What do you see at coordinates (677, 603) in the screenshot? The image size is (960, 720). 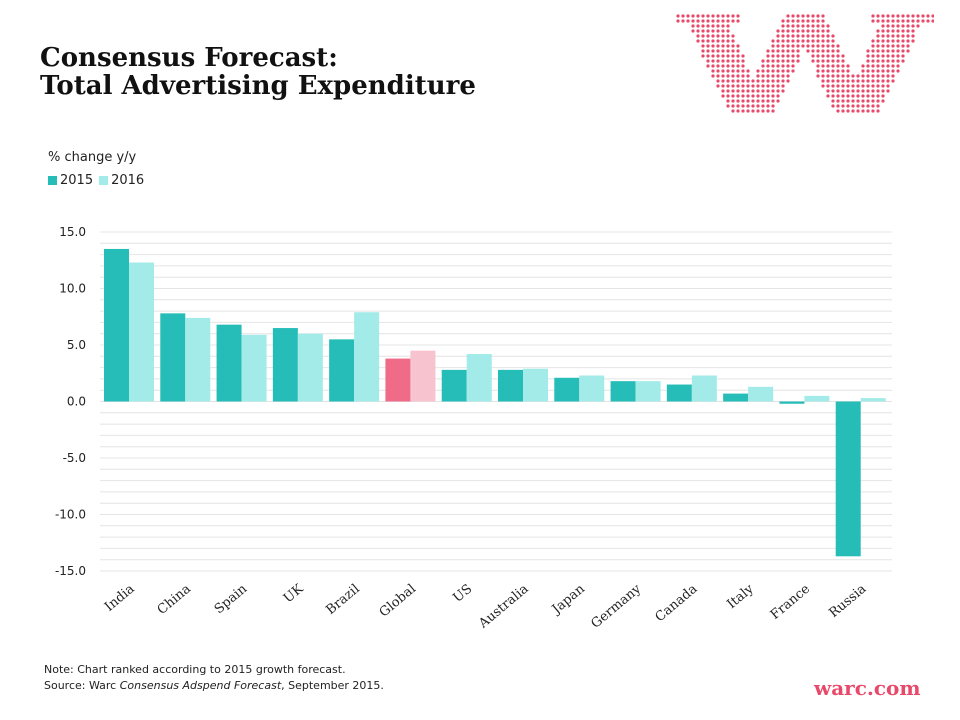 I see `x-tick-label: Canada` at bounding box center [677, 603].